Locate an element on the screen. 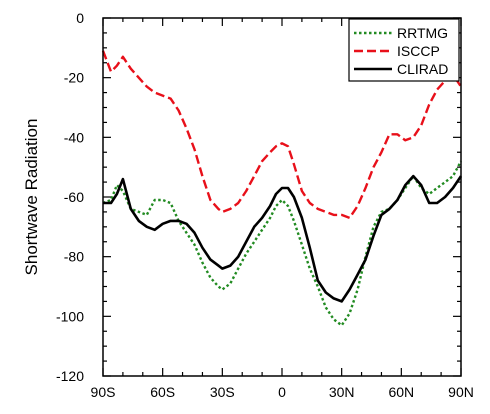 The height and width of the screenshot is (414, 490). y-tick-label: -40 is located at coordinates (74, 137).